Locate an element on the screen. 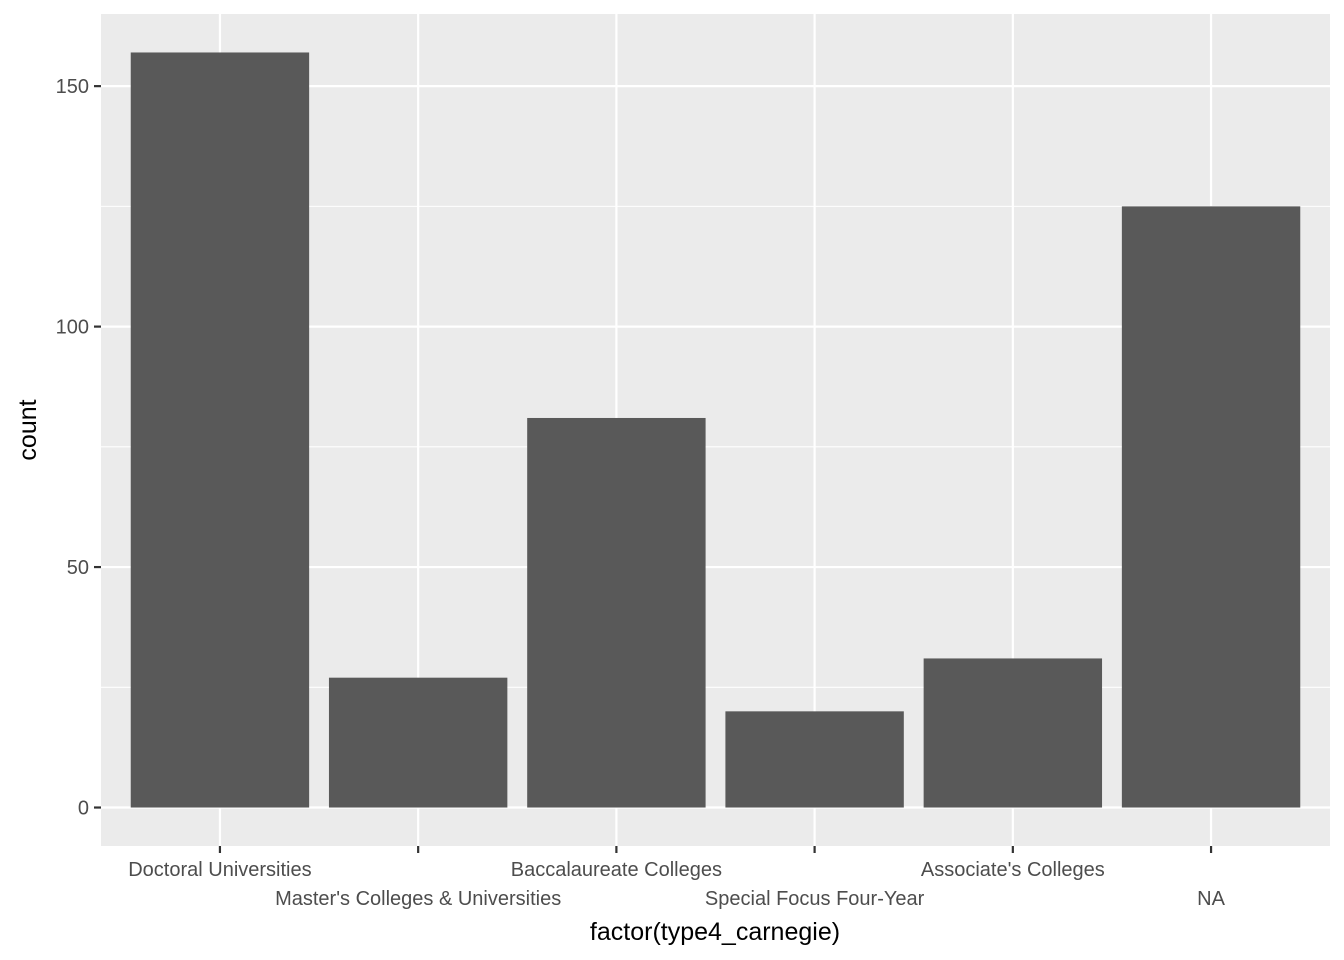 Image resolution: width=1344 pixels, height=960 pixels. x-tick-label: Master's Colleges & Universities is located at coordinates (418, 899).